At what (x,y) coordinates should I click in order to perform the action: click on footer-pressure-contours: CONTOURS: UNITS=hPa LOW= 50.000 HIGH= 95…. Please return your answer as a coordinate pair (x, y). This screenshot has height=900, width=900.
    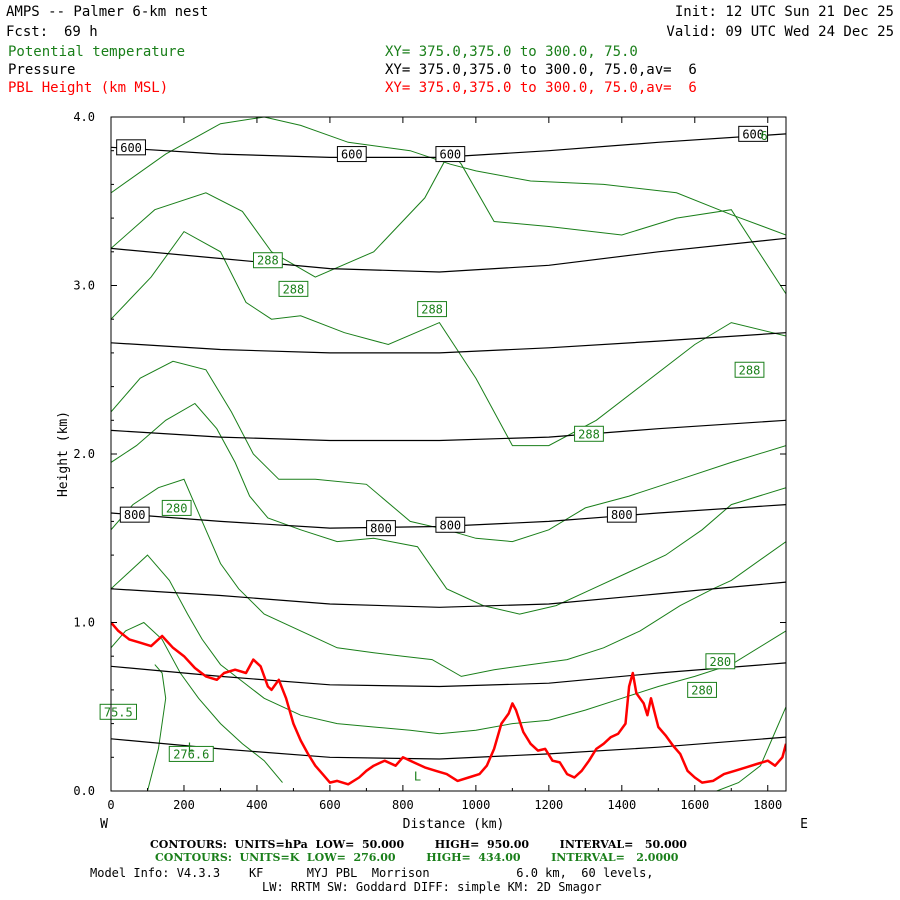
    Looking at the image, I should click on (418, 844).